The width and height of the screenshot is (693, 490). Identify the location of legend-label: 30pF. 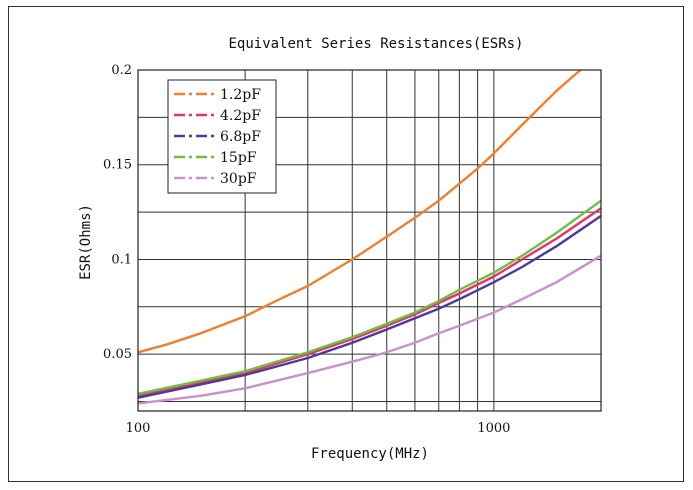
(238, 179).